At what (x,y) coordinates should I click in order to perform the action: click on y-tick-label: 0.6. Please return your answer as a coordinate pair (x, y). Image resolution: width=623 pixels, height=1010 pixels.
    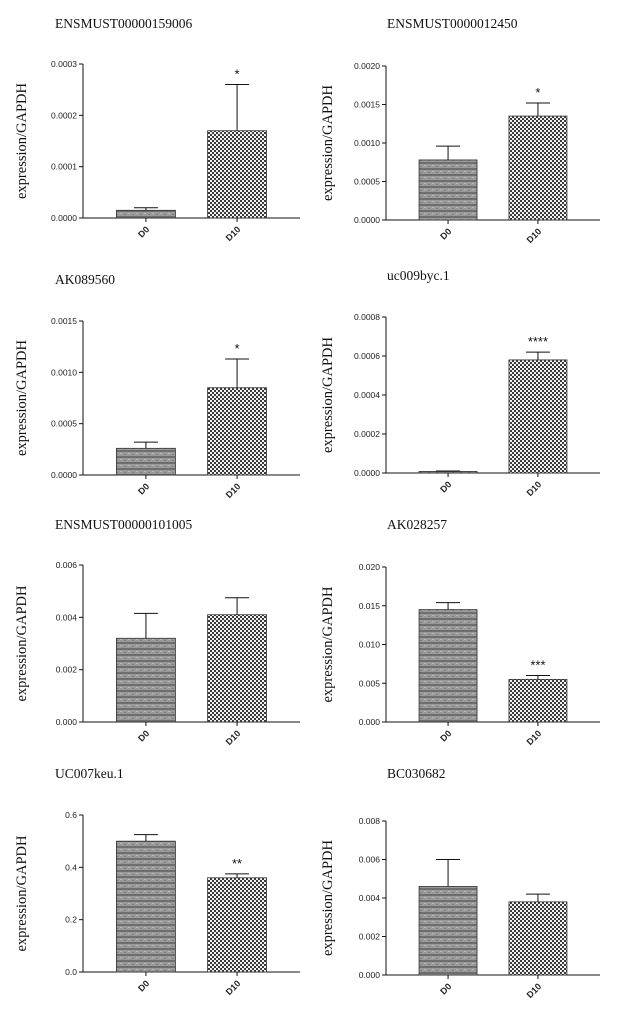
    Looking at the image, I should click on (71, 815).